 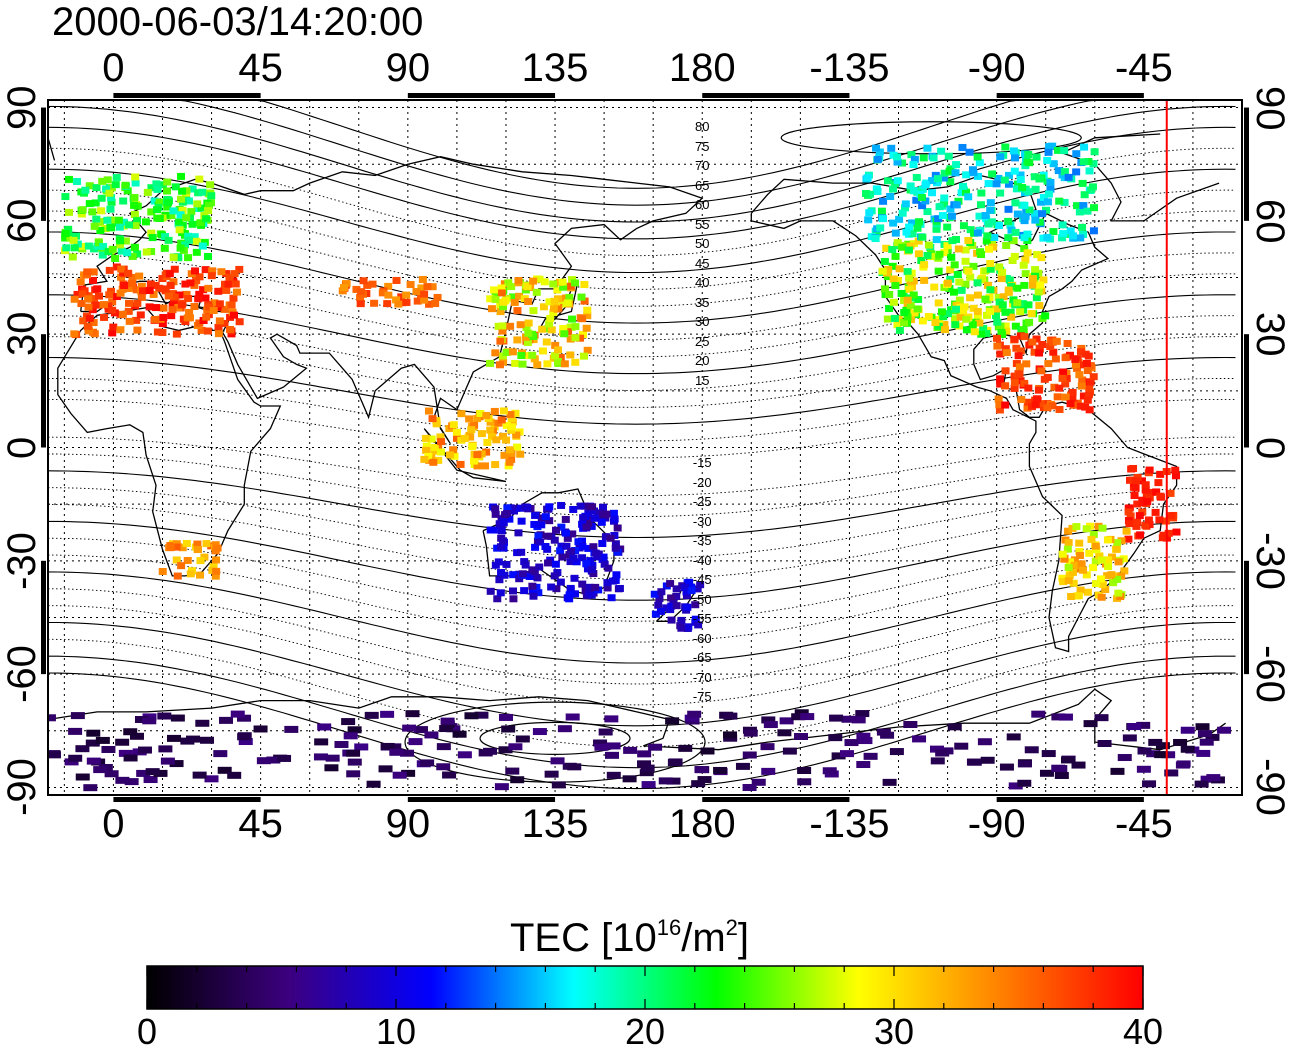 What do you see at coordinates (702, 185) in the screenshot?
I see `contour-value-label: 65` at bounding box center [702, 185].